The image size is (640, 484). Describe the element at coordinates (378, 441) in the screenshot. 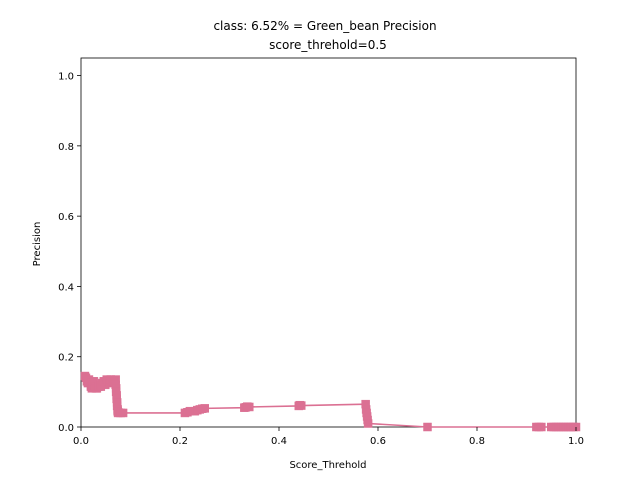

I see `x-tick-label: 0.6` at that location.